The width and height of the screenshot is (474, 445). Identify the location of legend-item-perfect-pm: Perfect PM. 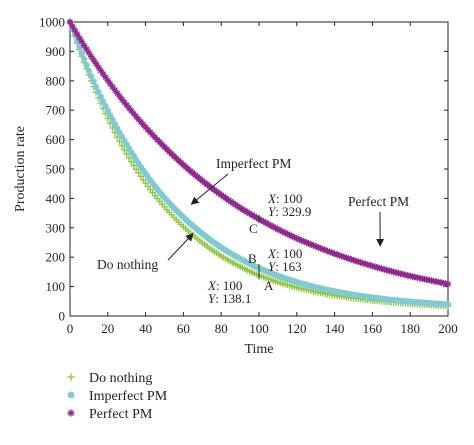
(110, 414).